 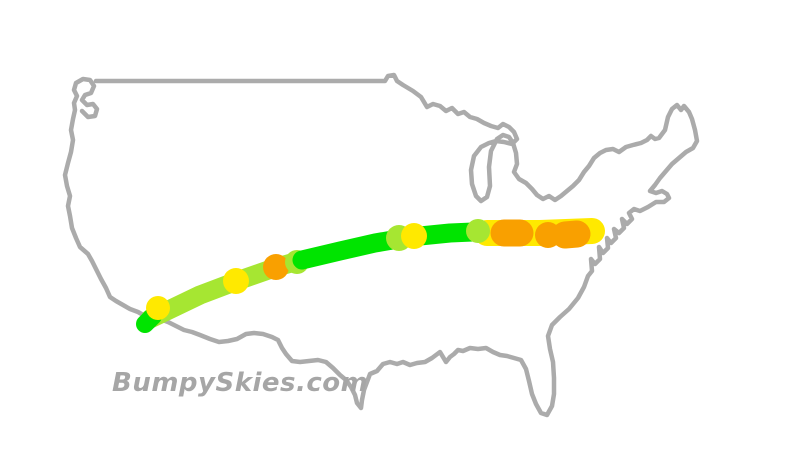 What do you see at coordinates (478, 231) in the screenshot?
I see `turbulence-dot-light` at bounding box center [478, 231].